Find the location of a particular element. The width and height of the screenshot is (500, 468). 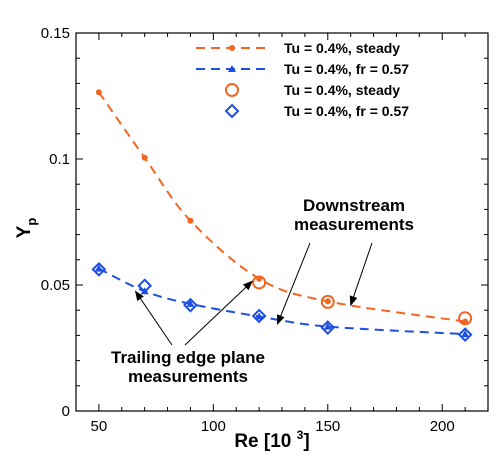

series-line is located at coordinates (282, 301).